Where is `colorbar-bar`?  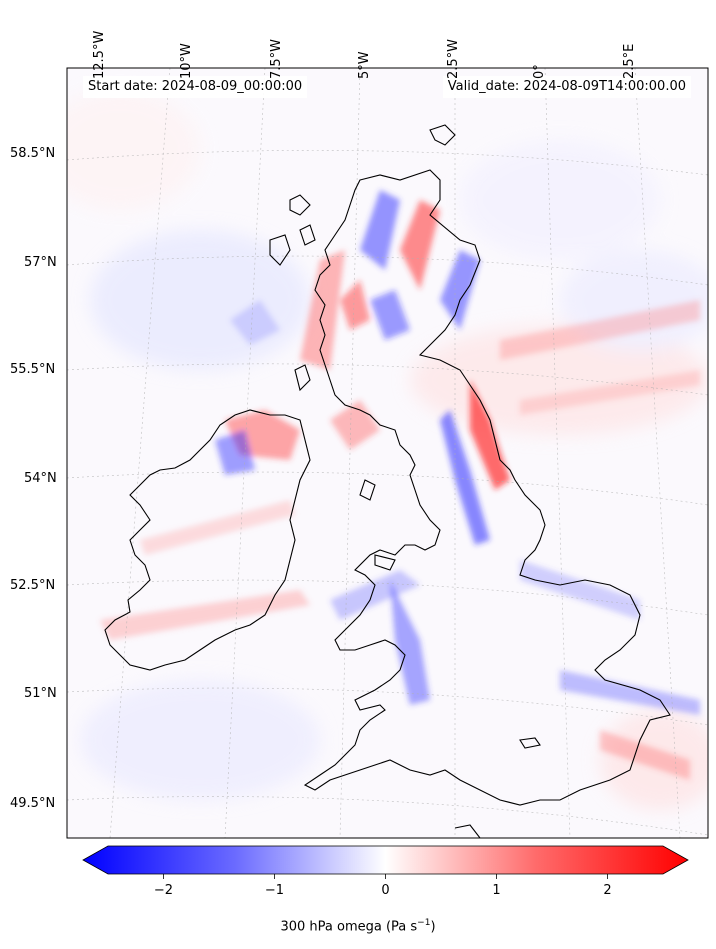 colorbar-bar is located at coordinates (385, 860).